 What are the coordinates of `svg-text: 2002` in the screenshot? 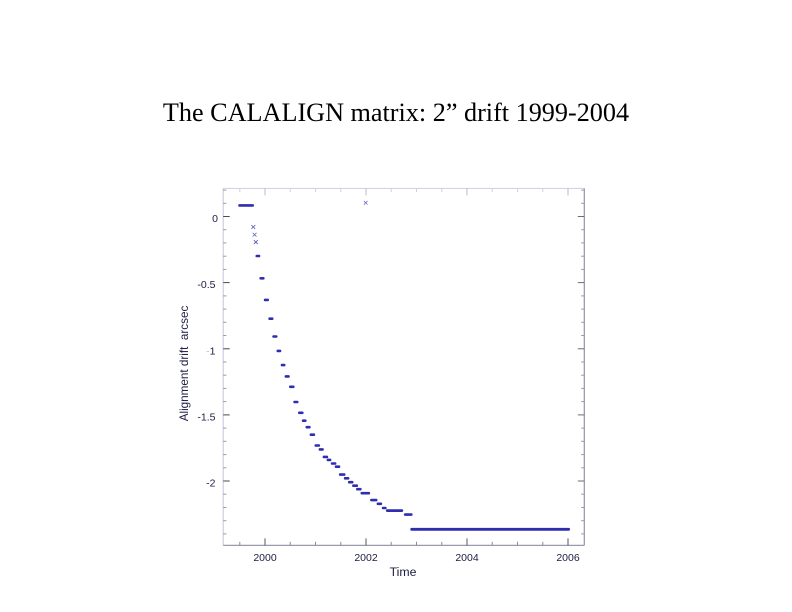 It's located at (366, 558).